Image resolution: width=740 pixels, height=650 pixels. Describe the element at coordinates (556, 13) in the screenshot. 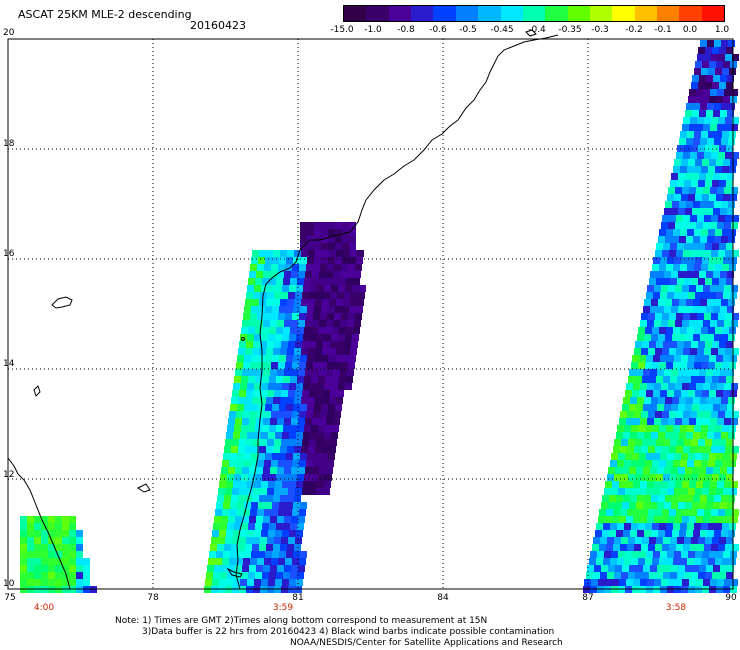

I see `colorbar-segment` at that location.